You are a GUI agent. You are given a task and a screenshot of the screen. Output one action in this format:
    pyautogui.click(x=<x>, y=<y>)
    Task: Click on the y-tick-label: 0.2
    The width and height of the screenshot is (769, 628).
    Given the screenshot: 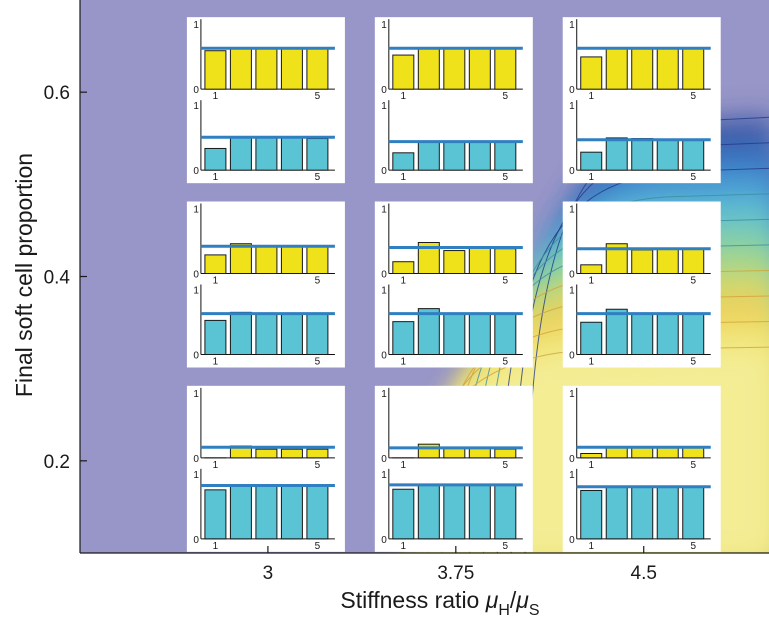 What is the action you would take?
    pyautogui.click(x=57, y=462)
    